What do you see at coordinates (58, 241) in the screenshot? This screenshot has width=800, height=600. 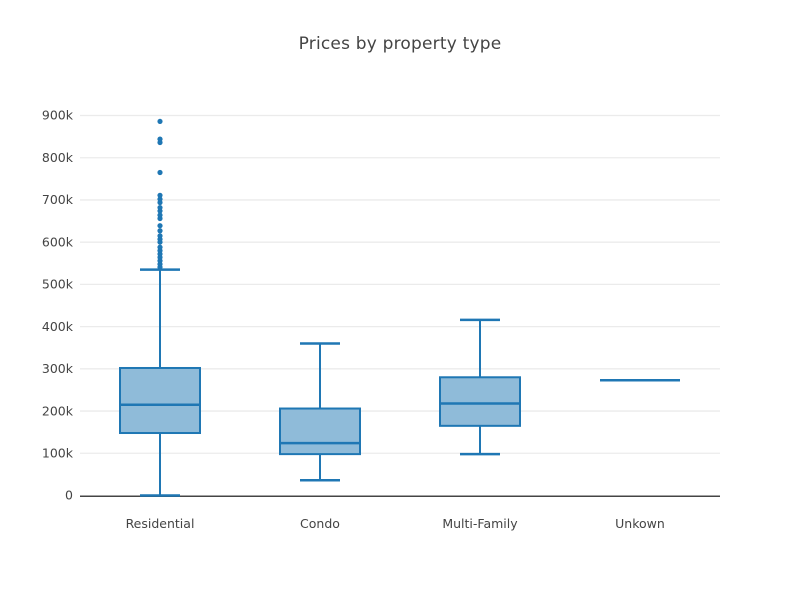 I see `y-axis-tick-label: 600k` at bounding box center [58, 241].